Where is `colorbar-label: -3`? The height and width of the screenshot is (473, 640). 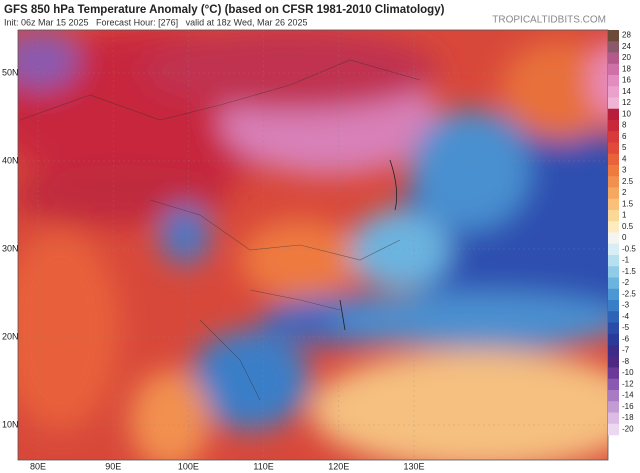 colorbar-label: -3 is located at coordinates (626, 305).